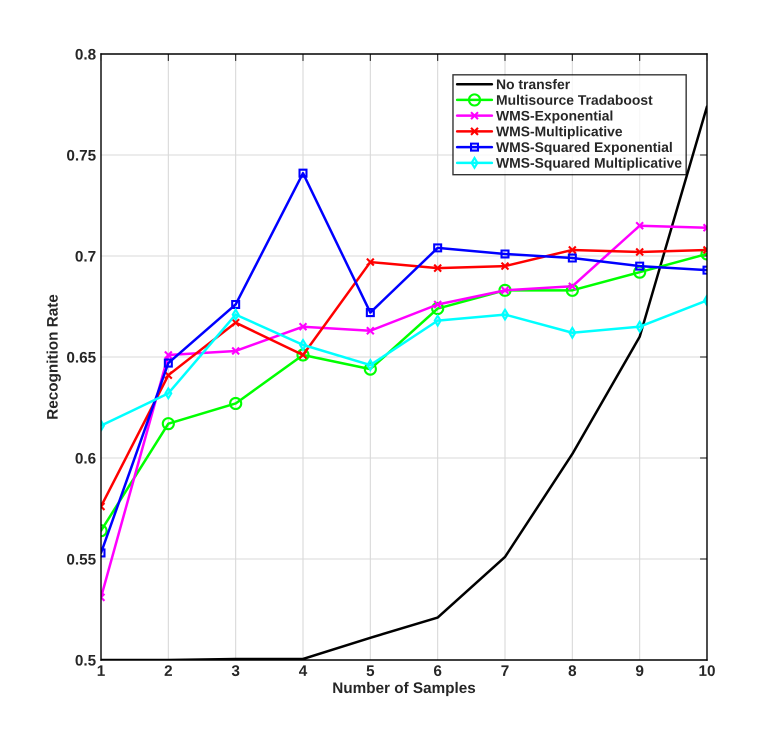 The width and height of the screenshot is (780, 743). Describe the element at coordinates (81, 559) in the screenshot. I see `y-tick-label: 0.55` at that location.